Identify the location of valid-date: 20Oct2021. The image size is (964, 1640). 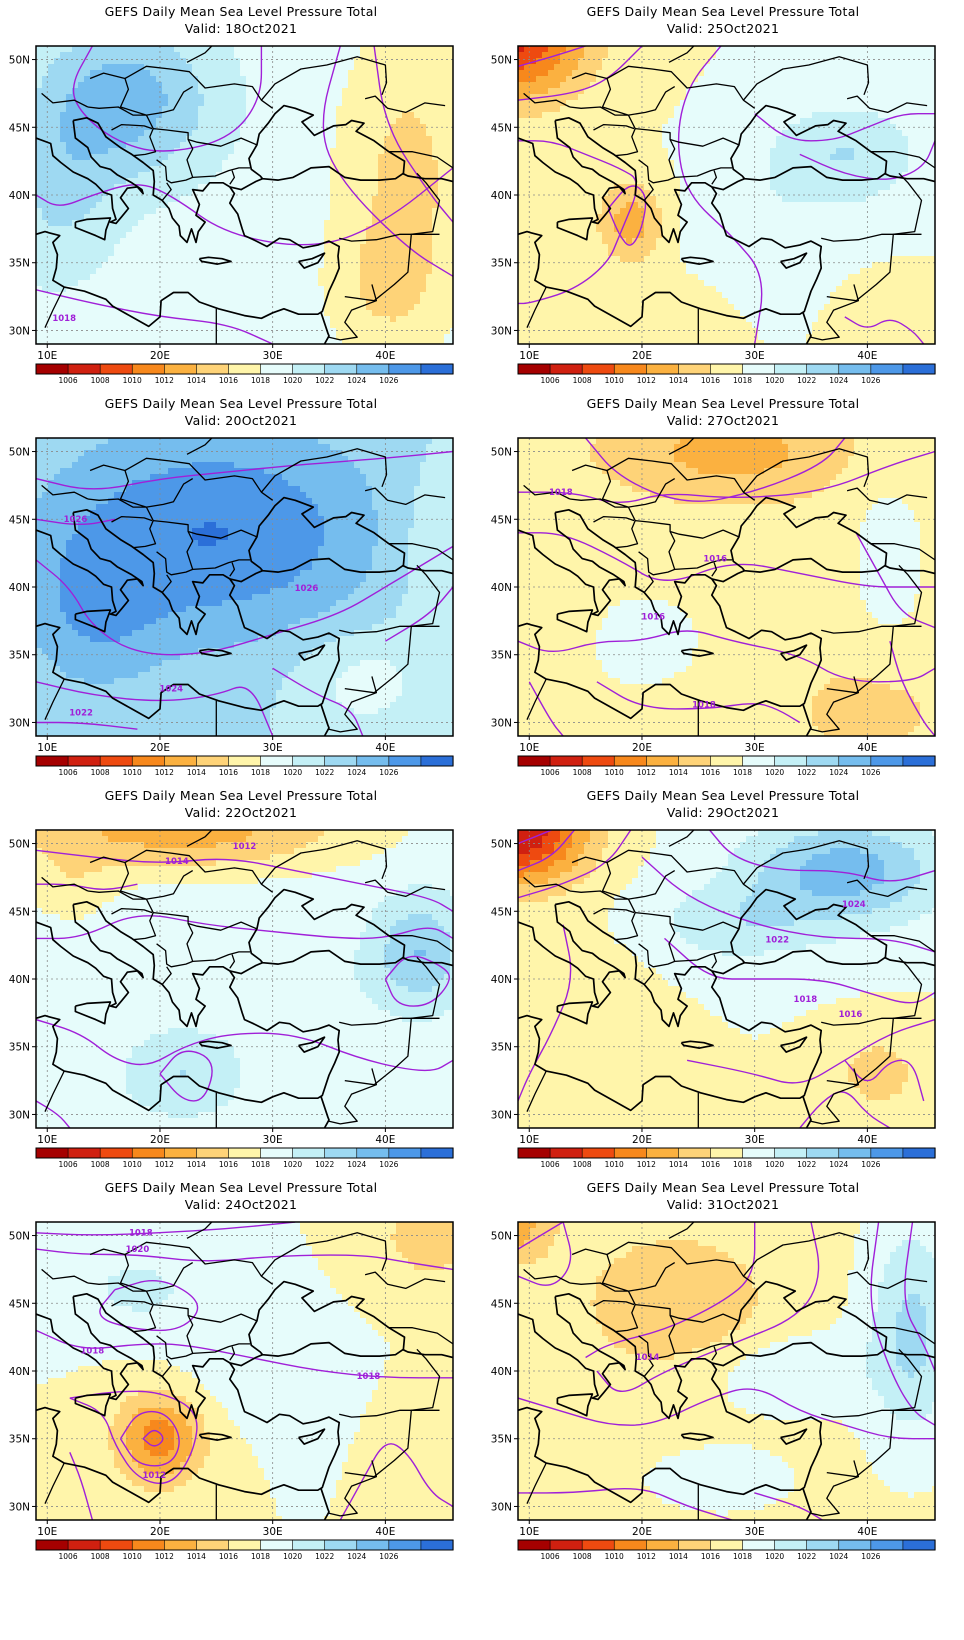
(261, 420).